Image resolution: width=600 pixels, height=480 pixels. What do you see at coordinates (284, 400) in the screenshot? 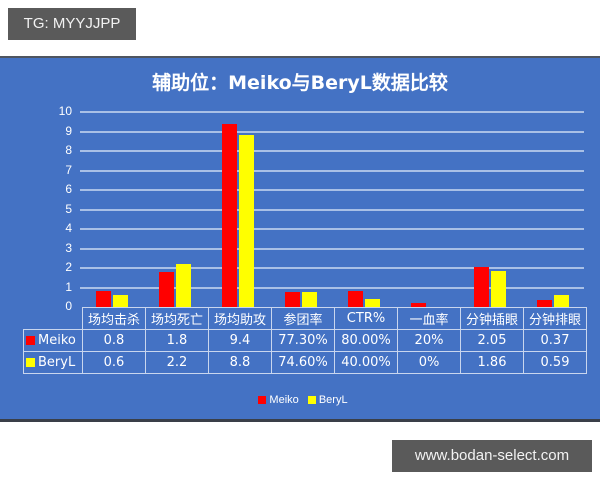
I see `legend-meiko-label: Meiko` at bounding box center [284, 400].